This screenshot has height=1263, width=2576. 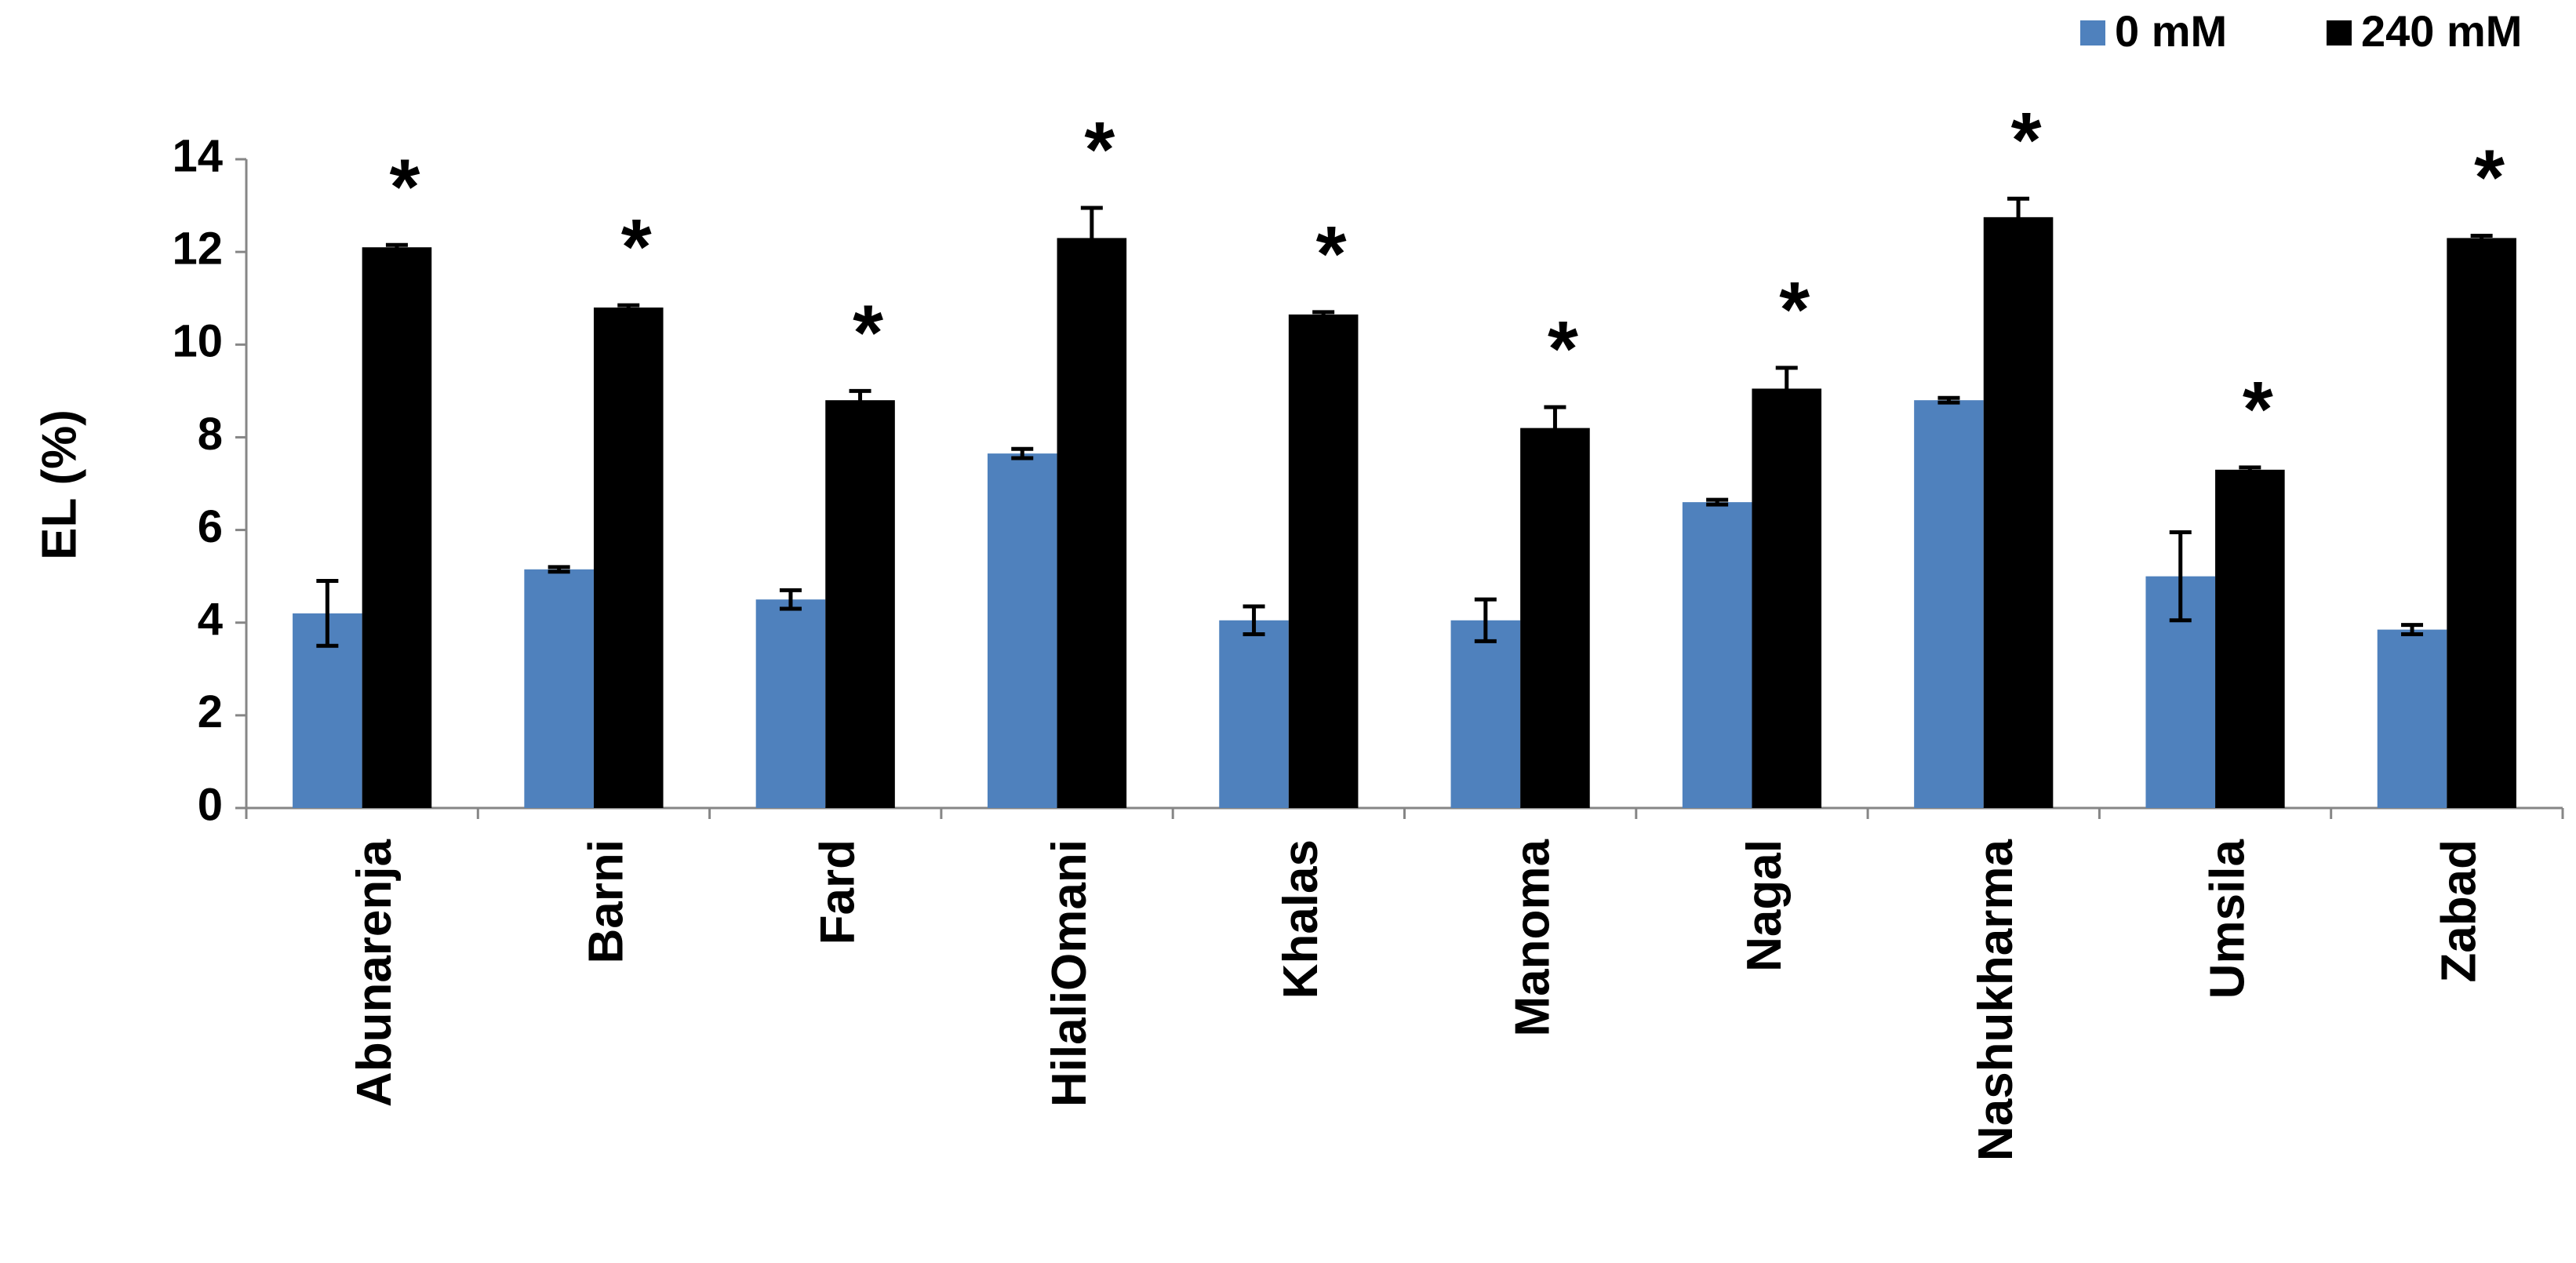 What do you see at coordinates (210, 804) in the screenshot?
I see `y-tick-label: 0` at bounding box center [210, 804].